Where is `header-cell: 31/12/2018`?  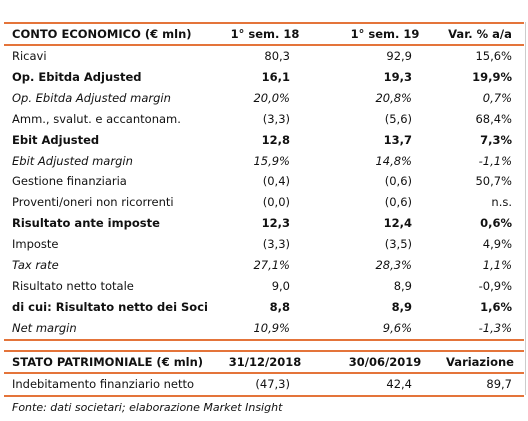
header-cell: 31/12/2018 is located at coordinates (265, 362).